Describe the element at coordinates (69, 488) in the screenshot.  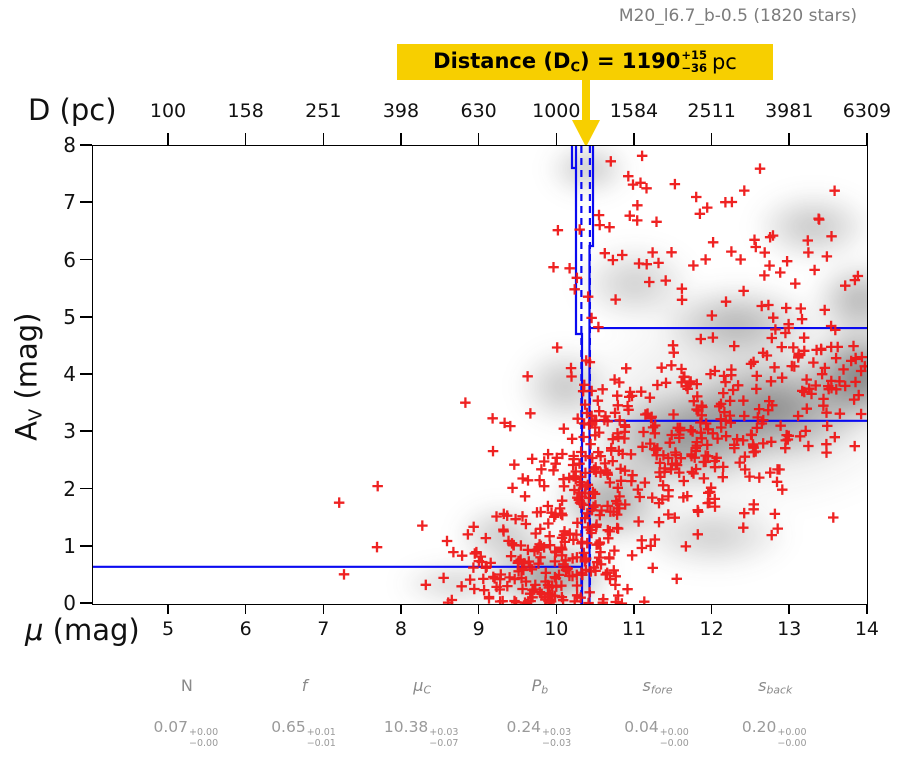
I see `y-axis-tick-label: 2` at that location.